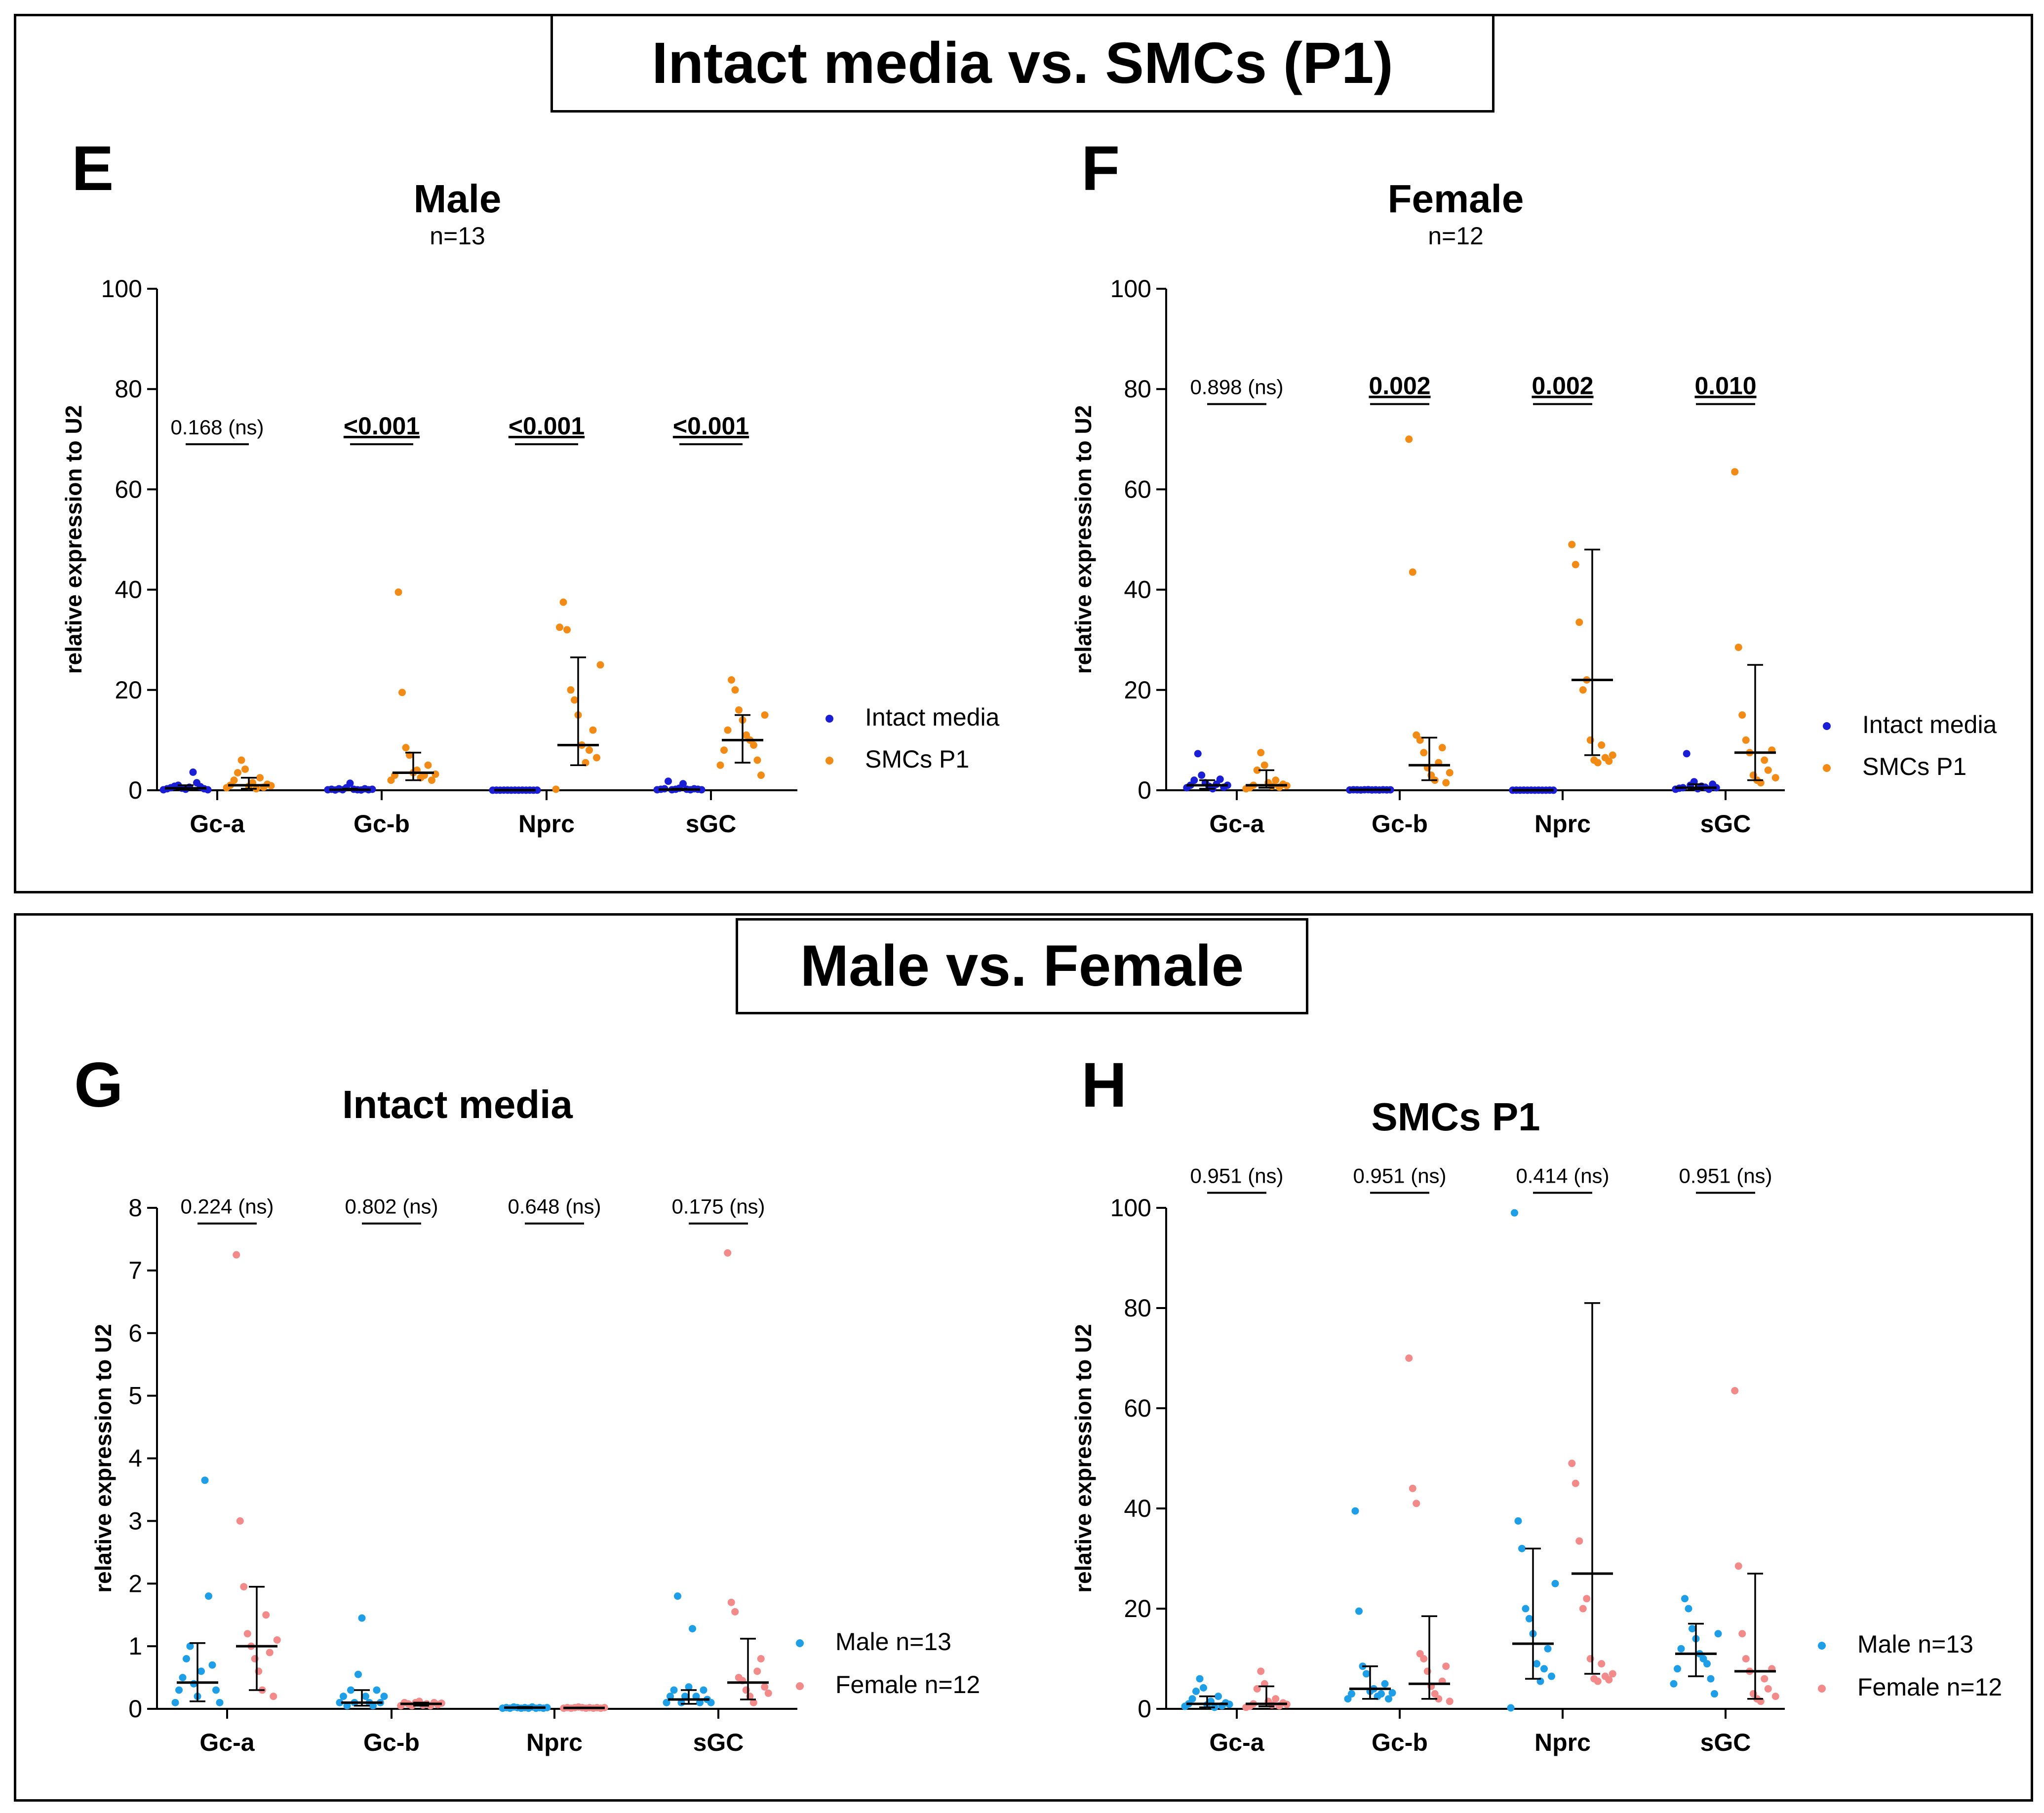 Image resolution: width=2044 pixels, height=1813 pixels. Describe the element at coordinates (1022, 63) in the screenshot. I see `section-title-top: Intact media vs. SMCs (P1)` at that location.